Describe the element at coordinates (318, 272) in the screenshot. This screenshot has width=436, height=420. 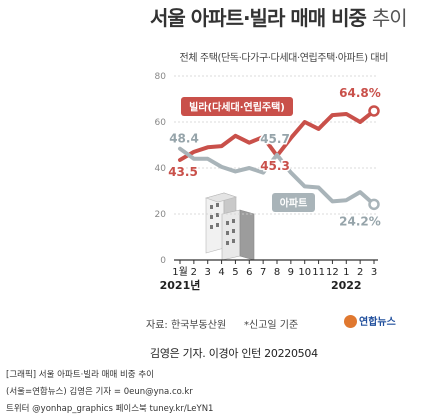
I see `x-tick-label: 11` at that location.